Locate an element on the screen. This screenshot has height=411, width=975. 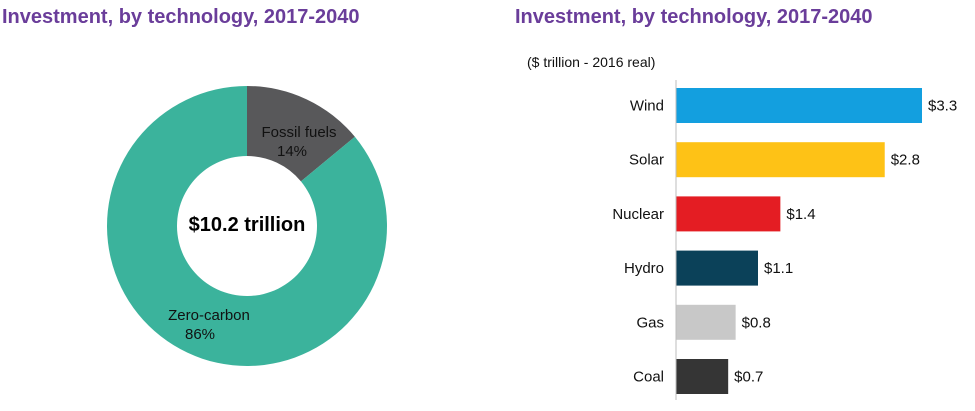
bar-value-label-wind: $3.3 is located at coordinates (942, 106).